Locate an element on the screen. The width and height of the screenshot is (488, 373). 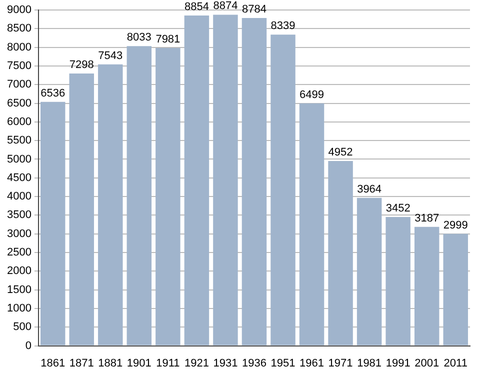
data-label: 3452 is located at coordinates (398, 208).